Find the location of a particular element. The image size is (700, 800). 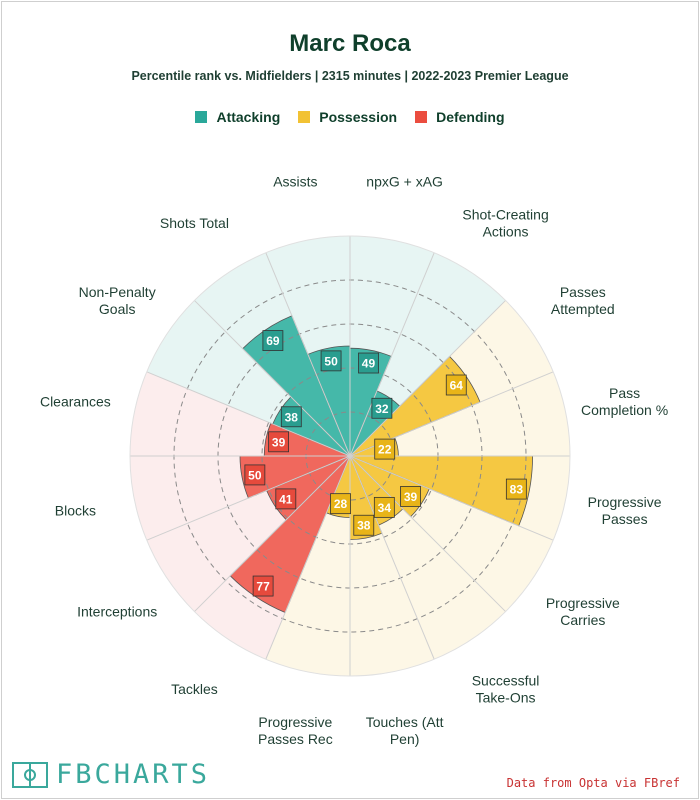

value-label-shot-creating-actions: 32 is located at coordinates (382, 409).